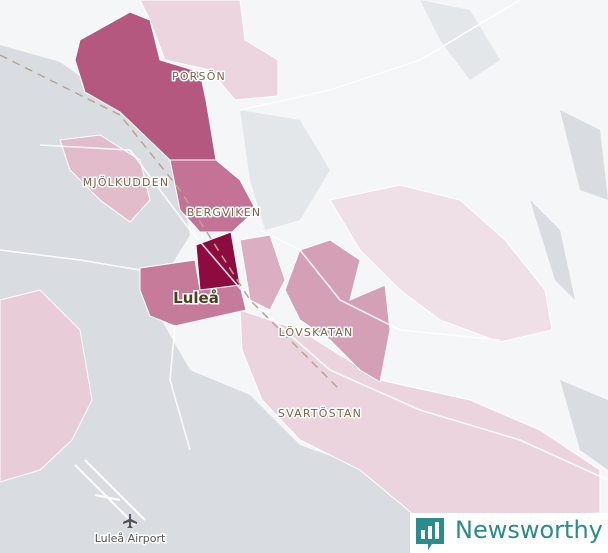 This screenshot has height=553, width=608. What do you see at coordinates (529, 530) in the screenshot?
I see `brand-name: Newsworthy` at bounding box center [529, 530].